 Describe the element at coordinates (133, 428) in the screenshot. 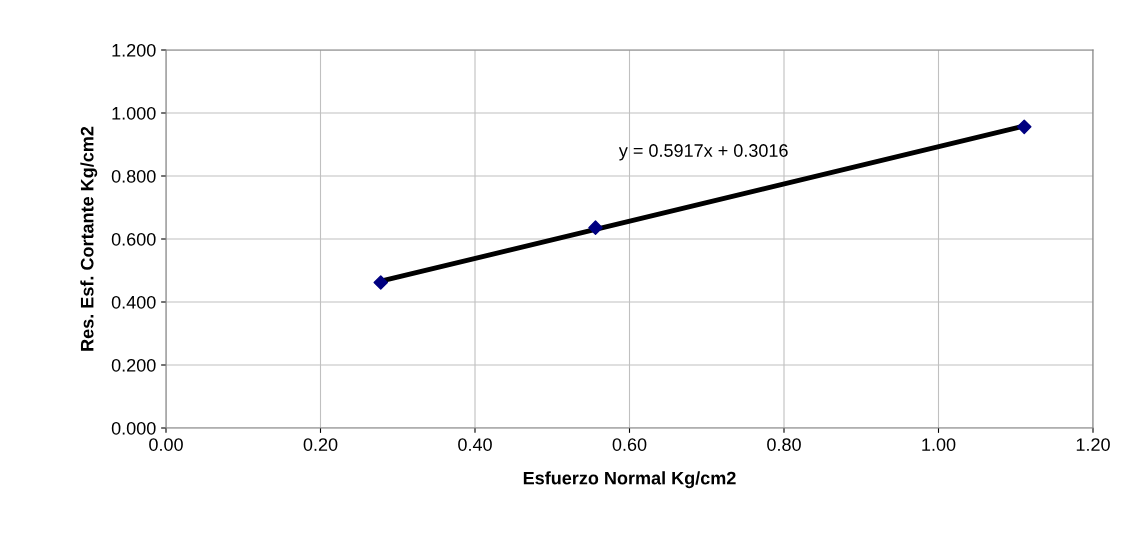

I see `y-tick-label: 0.000` at that location.